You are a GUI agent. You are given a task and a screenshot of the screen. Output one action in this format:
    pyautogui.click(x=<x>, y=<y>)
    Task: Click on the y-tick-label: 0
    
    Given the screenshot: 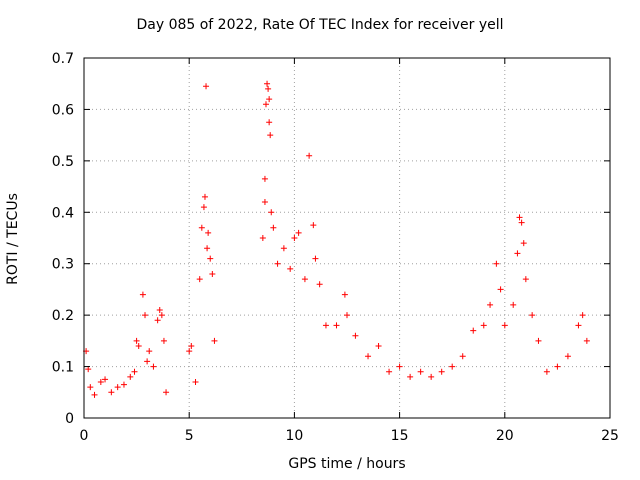 What is the action you would take?
    pyautogui.click(x=69, y=419)
    